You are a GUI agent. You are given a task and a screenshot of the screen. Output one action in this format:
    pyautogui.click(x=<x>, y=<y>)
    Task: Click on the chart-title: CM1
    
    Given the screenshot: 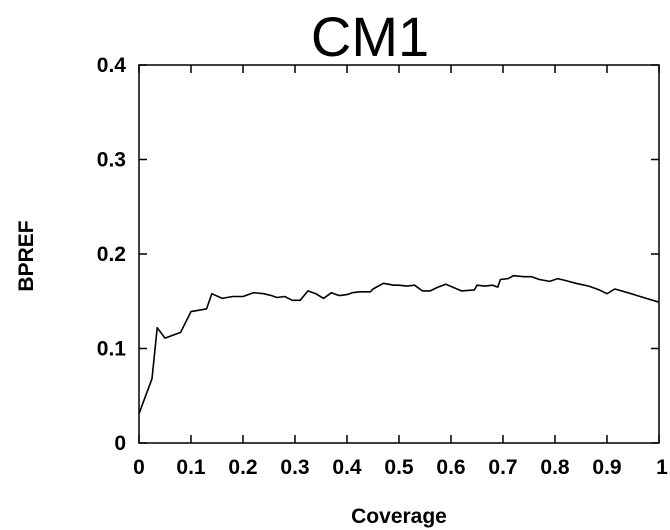 What is the action you would take?
    pyautogui.click(x=370, y=36)
    